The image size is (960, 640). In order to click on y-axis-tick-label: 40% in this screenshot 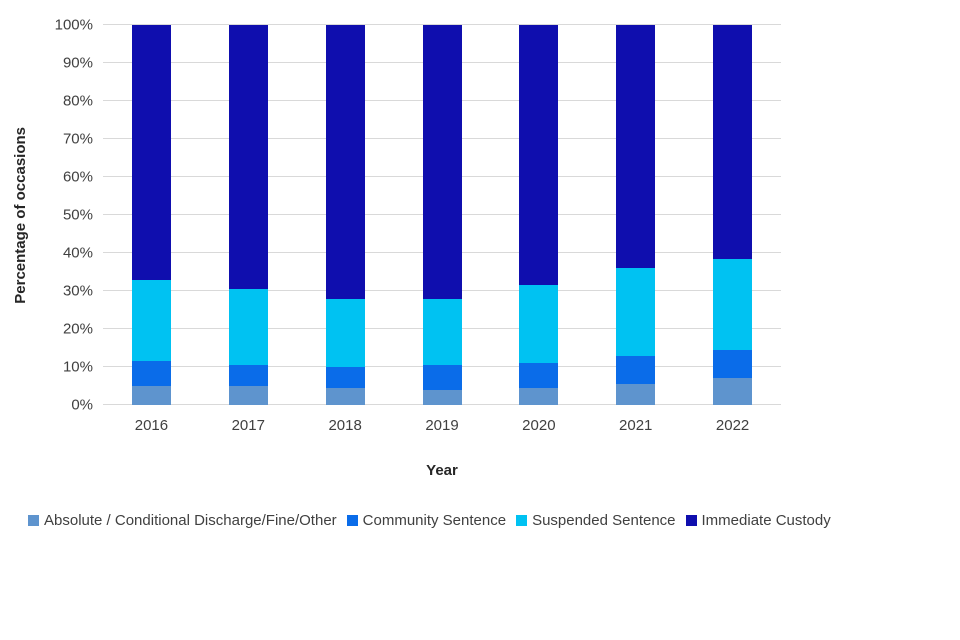, I will do `click(77, 253)`.